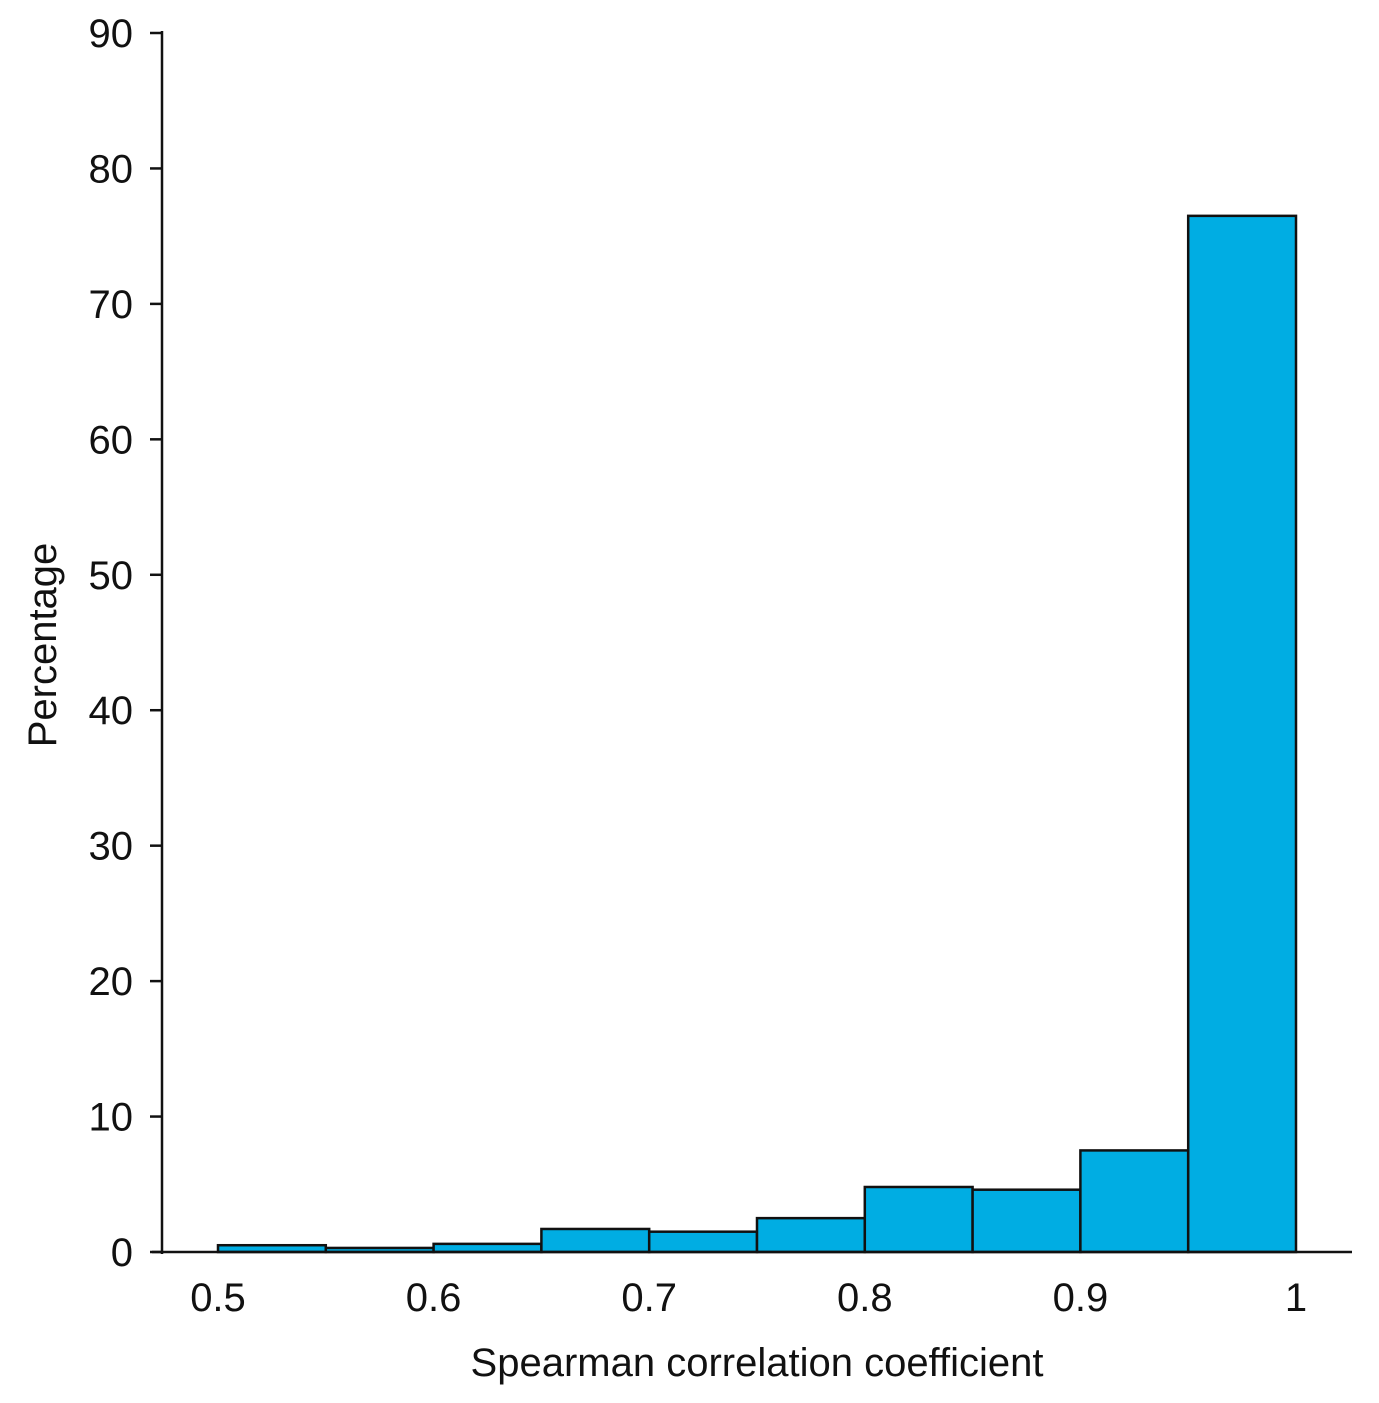  Describe the element at coordinates (111, 847) in the screenshot. I see `y-tick-label: 30` at that location.